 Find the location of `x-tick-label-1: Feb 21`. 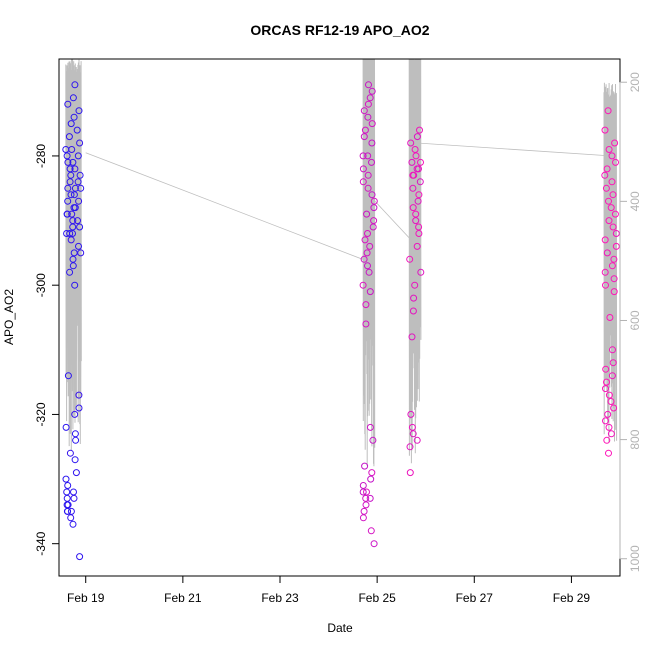

x-tick-label-1: Feb 21 is located at coordinates (183, 598).